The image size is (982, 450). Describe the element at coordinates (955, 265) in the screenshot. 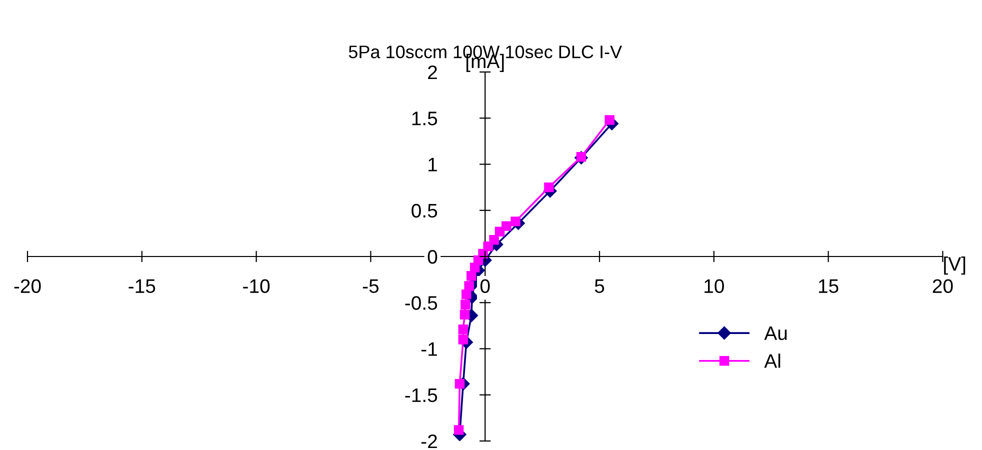

I see `x-axis-title: [V]` at that location.